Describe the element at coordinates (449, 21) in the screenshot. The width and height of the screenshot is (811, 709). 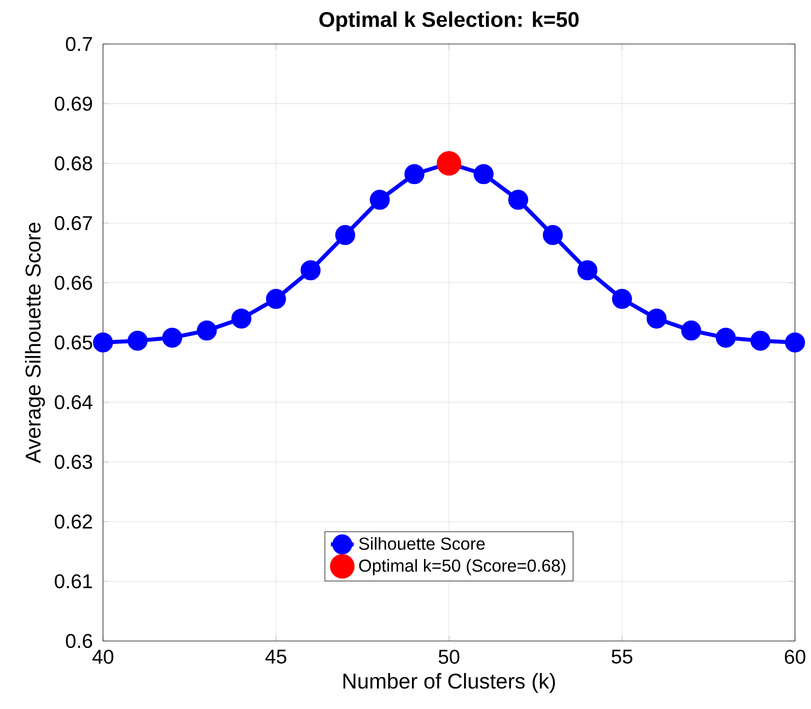
I see `chart-title: Optimal k Selection: k=50` at that location.